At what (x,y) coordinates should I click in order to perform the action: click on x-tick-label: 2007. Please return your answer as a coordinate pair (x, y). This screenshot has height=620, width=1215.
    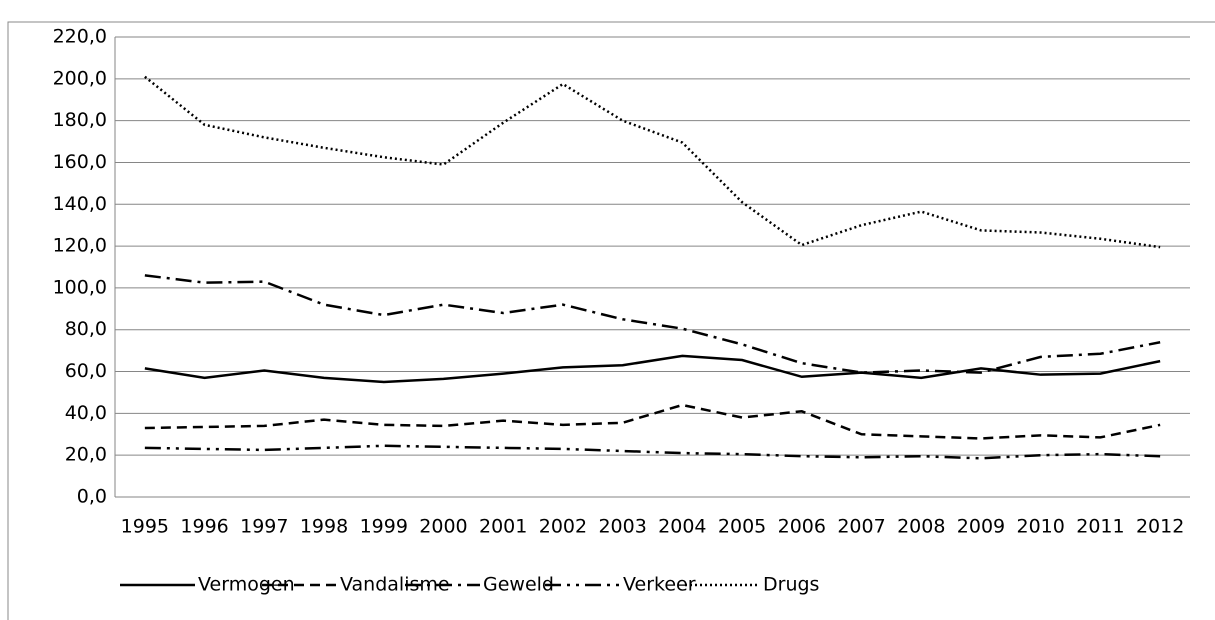
    Looking at the image, I should click on (861, 527).